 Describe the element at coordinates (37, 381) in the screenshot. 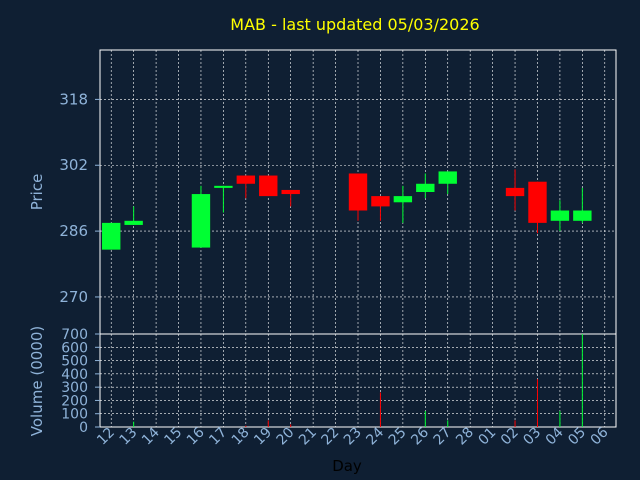

I see `volume-axis-label: Volume (0000)` at that location.